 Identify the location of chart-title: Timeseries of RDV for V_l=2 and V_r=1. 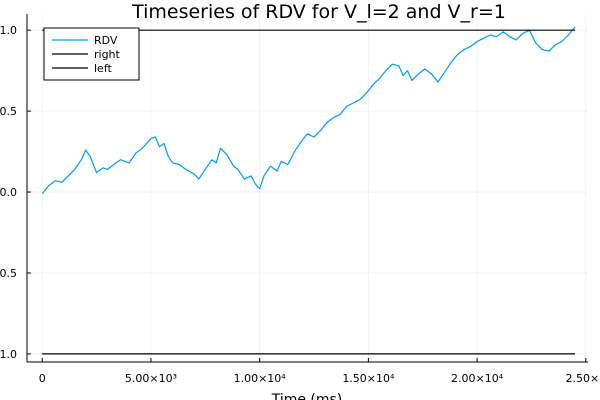
(318, 12).